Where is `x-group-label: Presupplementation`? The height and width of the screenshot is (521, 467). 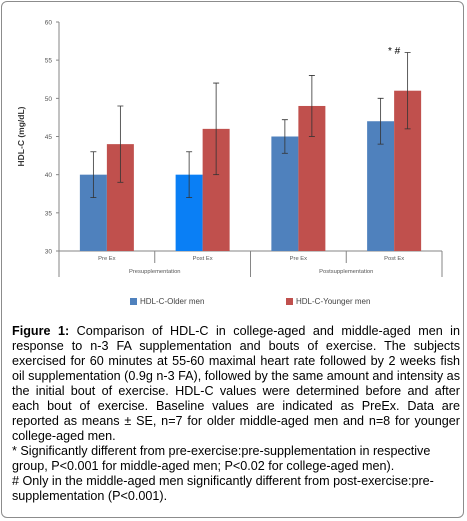
x-group-label: Presupplementation is located at coordinates (155, 272).